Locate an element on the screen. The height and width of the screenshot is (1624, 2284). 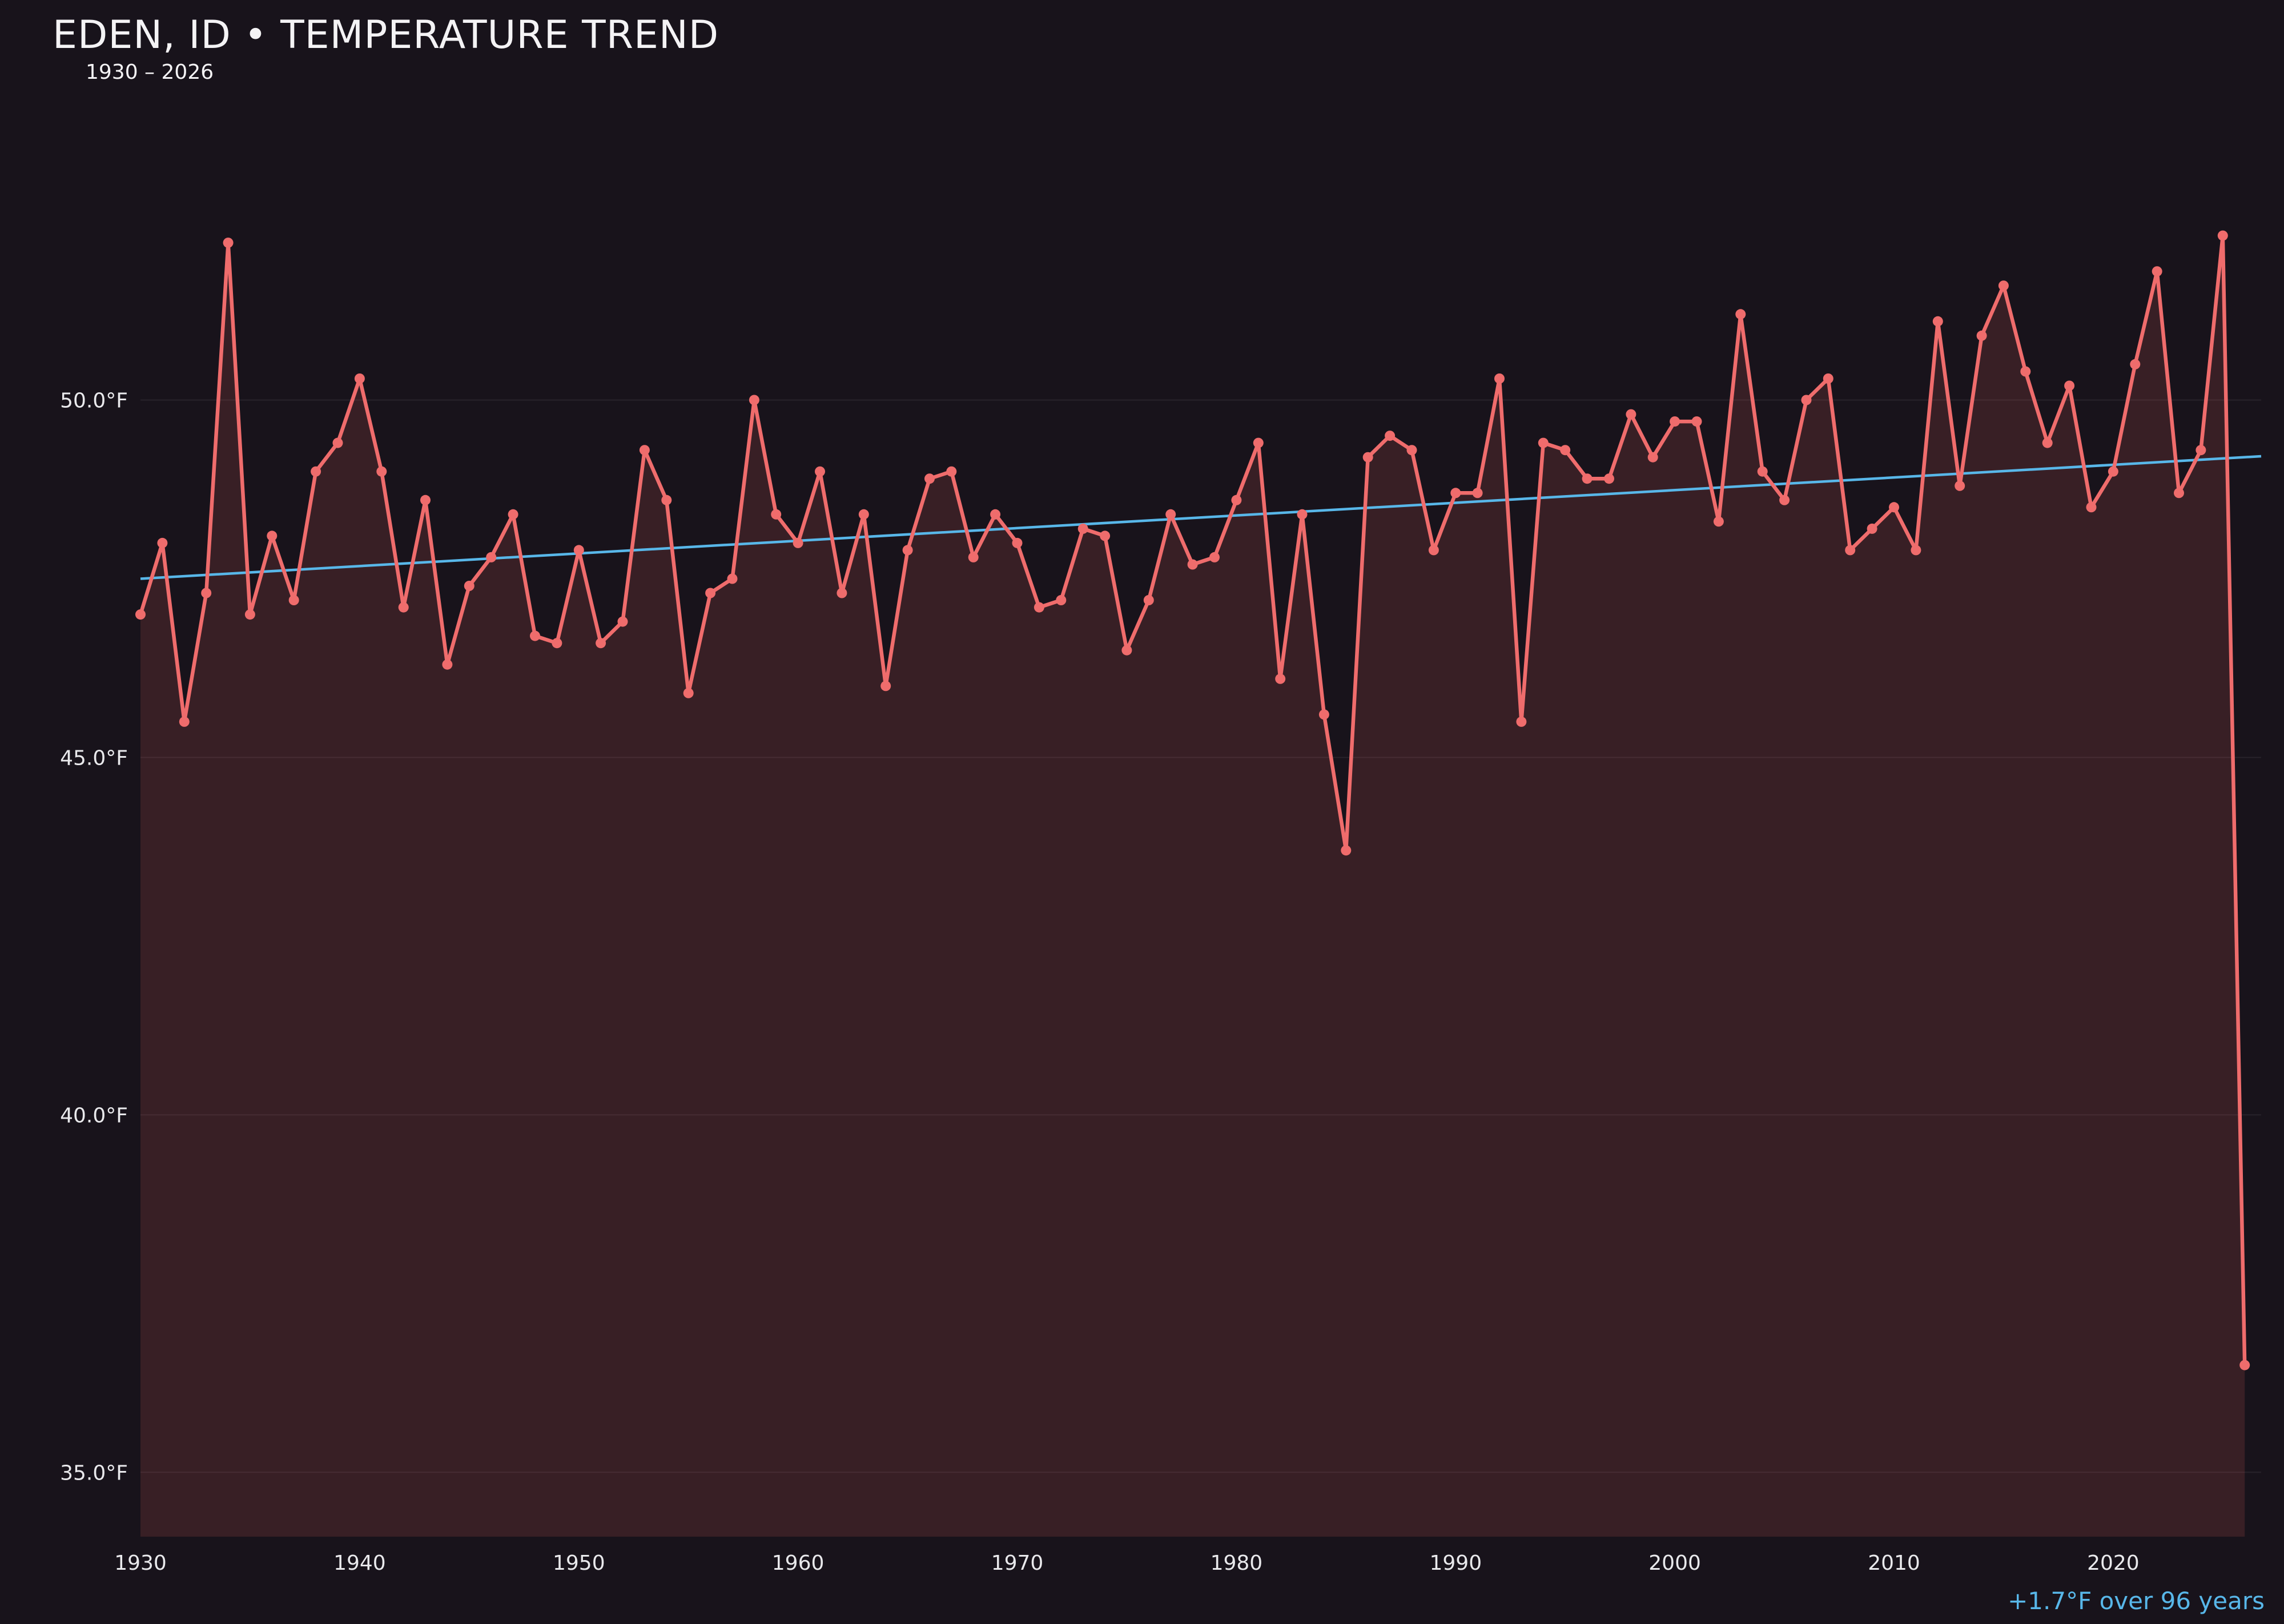
x-tick-label: 1930 is located at coordinates (140, 1563).